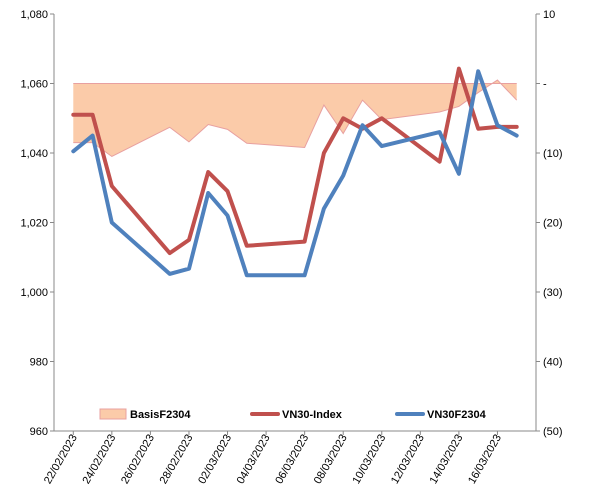 The height and width of the screenshot is (504, 591). What do you see at coordinates (254, 460) in the screenshot?
I see `x-tick-label: 04/03/2023` at bounding box center [254, 460].